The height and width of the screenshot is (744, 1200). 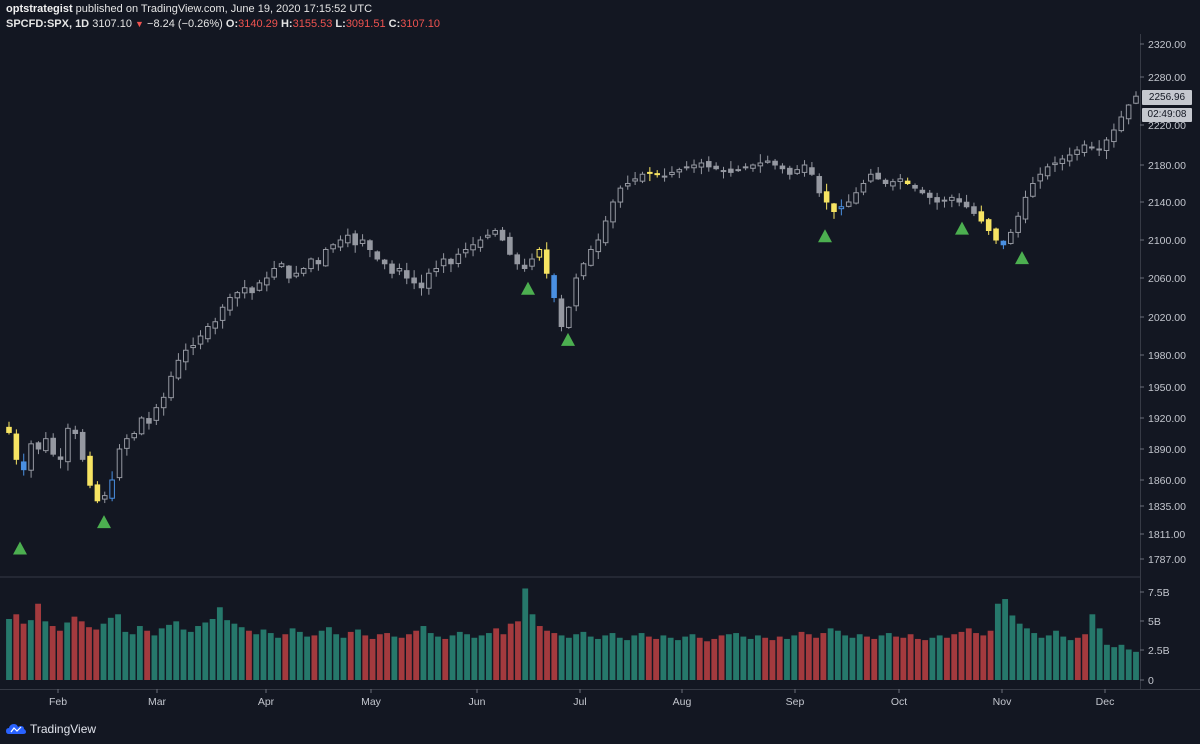 I want to click on publisher-name: optstrategist, so click(x=39, y=9).